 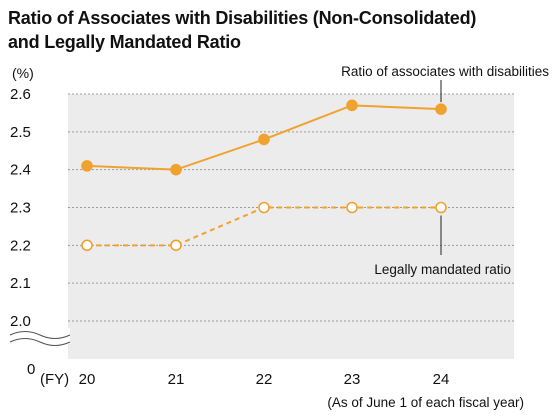 I want to click on x-tick-label: 22, so click(x=264, y=379).